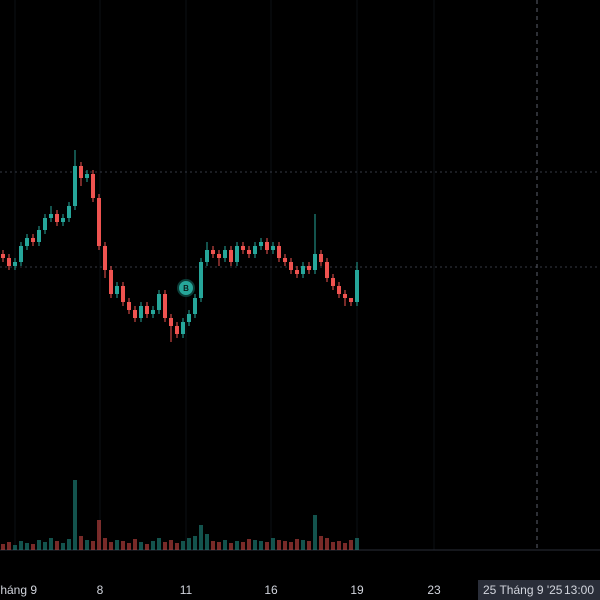 The image size is (600, 600). I want to click on crosshair-time-label, so click(539, 590).